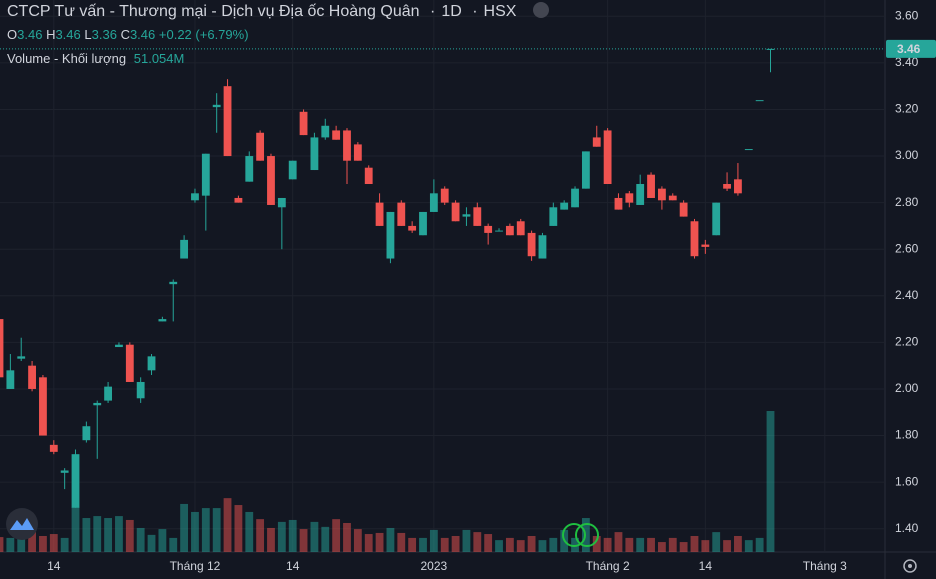 This screenshot has width=936, height=579. I want to click on y-tick-label: 3.60, so click(907, 15).